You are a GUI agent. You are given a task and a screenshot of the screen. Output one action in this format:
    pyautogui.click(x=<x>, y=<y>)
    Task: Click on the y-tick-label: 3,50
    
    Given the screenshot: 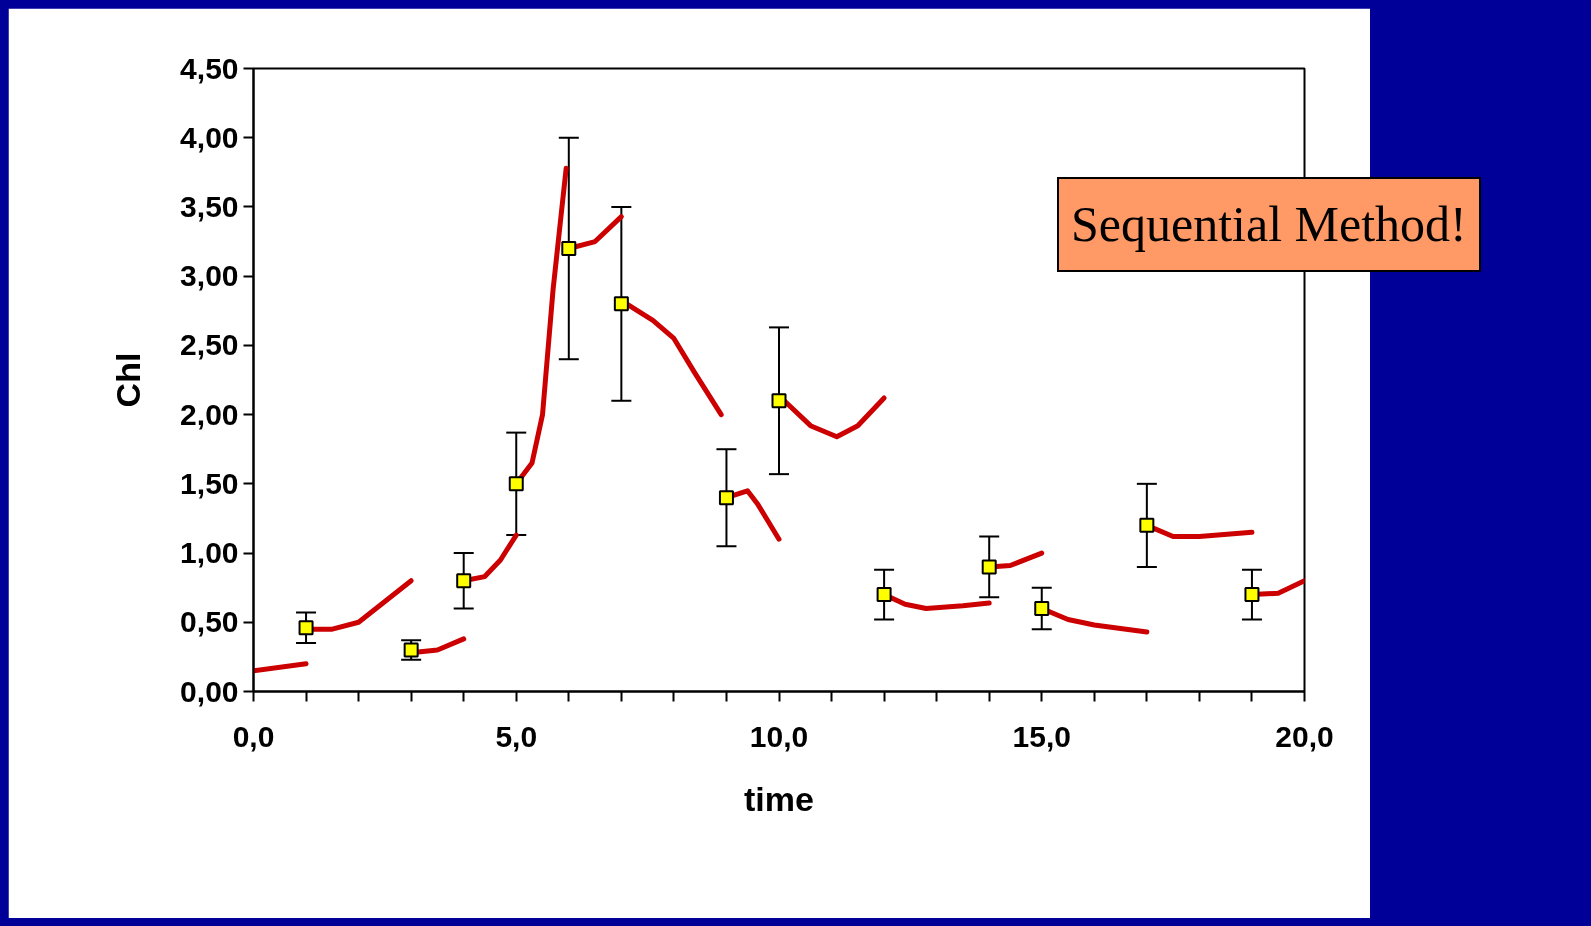 What is the action you would take?
    pyautogui.click(x=209, y=206)
    